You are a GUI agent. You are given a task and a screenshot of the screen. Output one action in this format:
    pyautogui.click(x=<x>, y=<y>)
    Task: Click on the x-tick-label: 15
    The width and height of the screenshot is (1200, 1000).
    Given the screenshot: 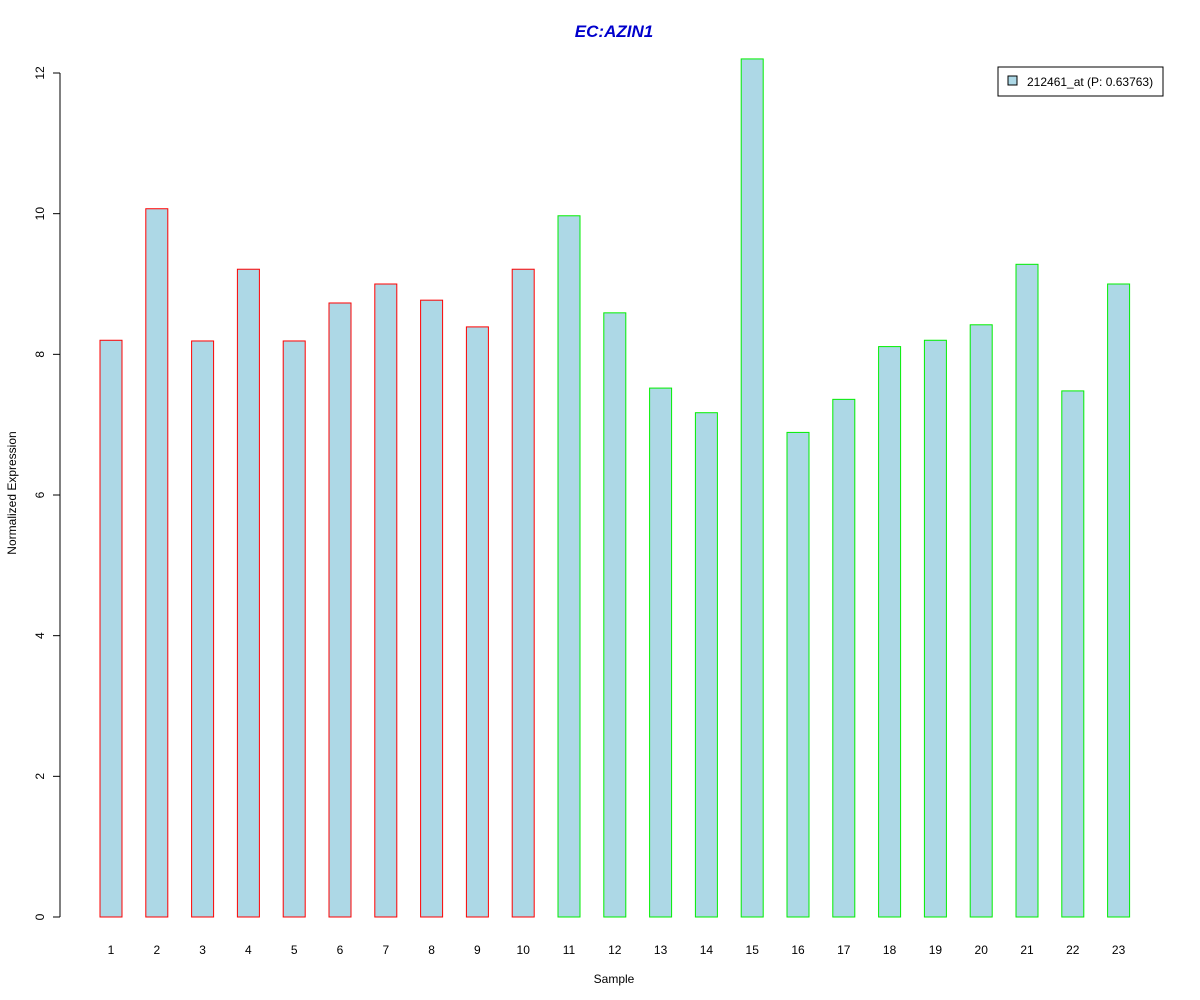 What is the action you would take?
    pyautogui.click(x=753, y=950)
    